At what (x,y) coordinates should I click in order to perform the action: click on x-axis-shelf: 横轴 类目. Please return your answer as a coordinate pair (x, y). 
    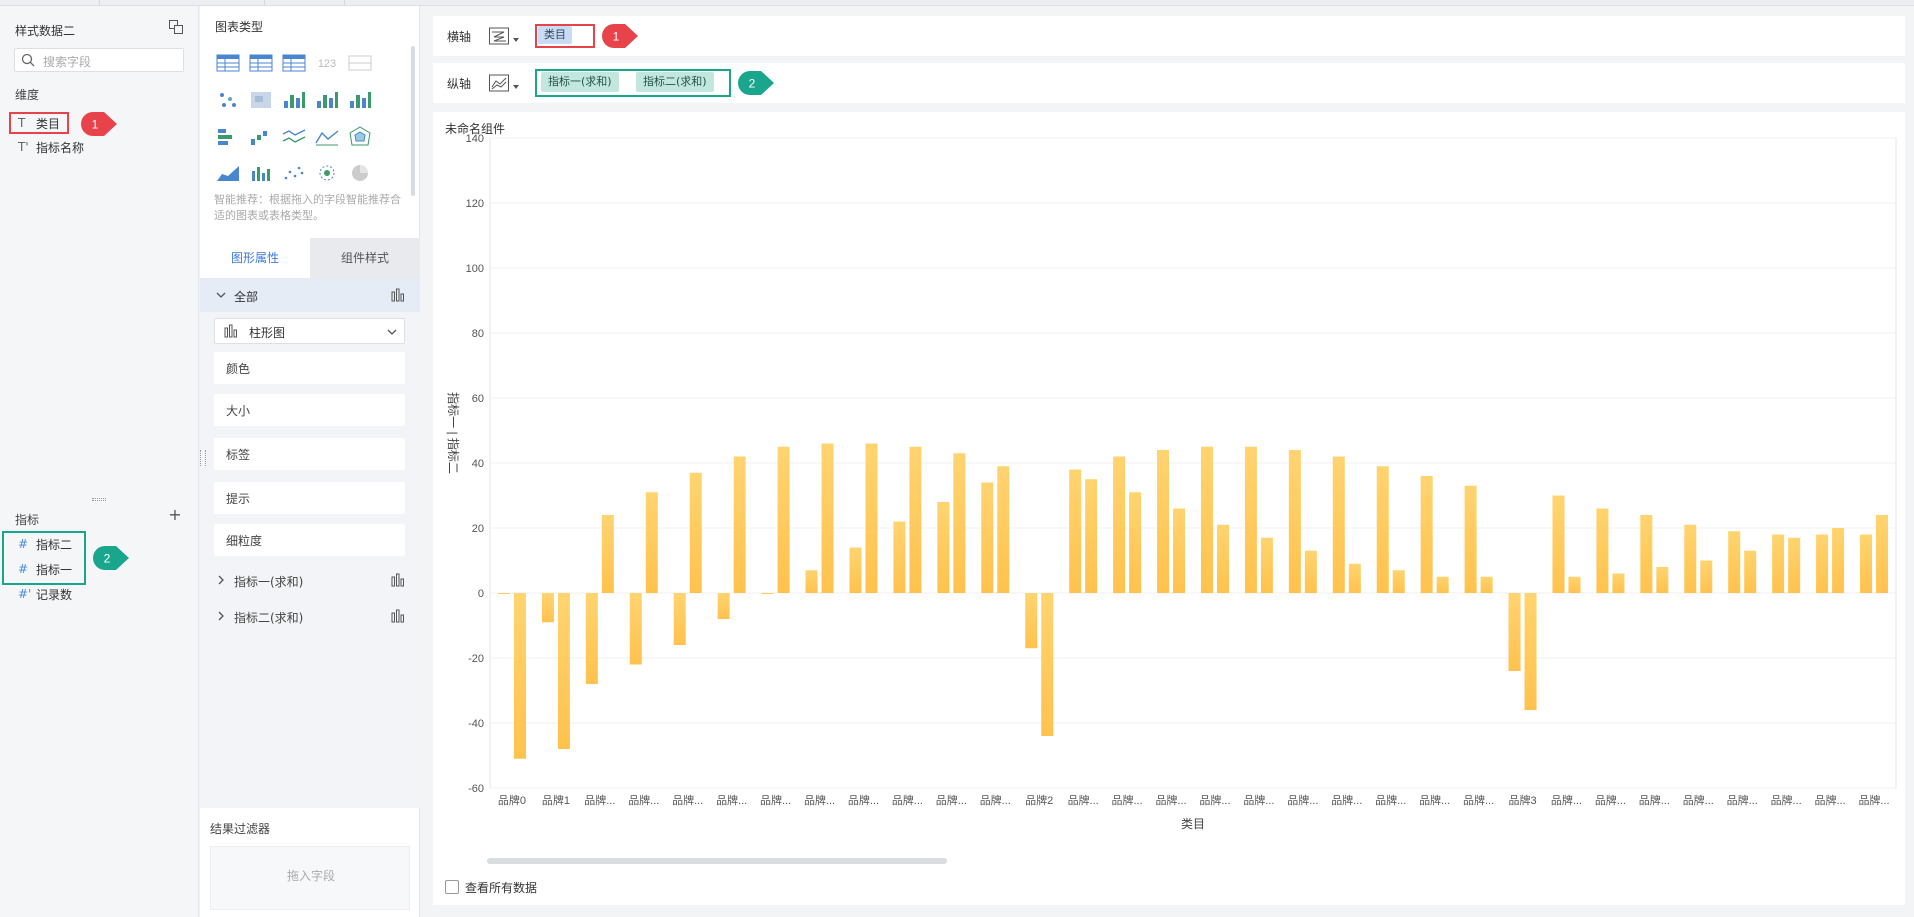
    Looking at the image, I should click on (1169, 36).